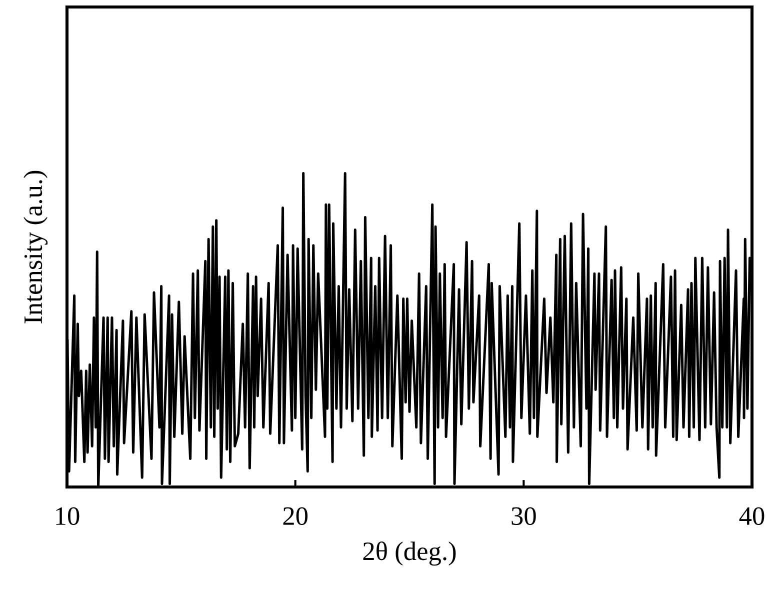  Describe the element at coordinates (36, 247) in the screenshot. I see `y-axis-title: Intensity (a.u.)` at that location.